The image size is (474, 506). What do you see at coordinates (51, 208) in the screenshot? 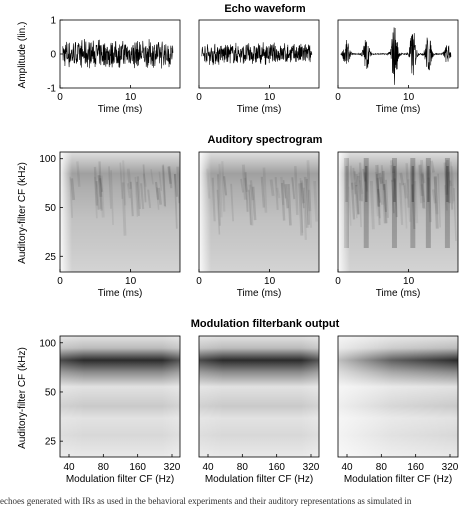
I see `spectrogram-ytick-label: 50` at bounding box center [51, 208].